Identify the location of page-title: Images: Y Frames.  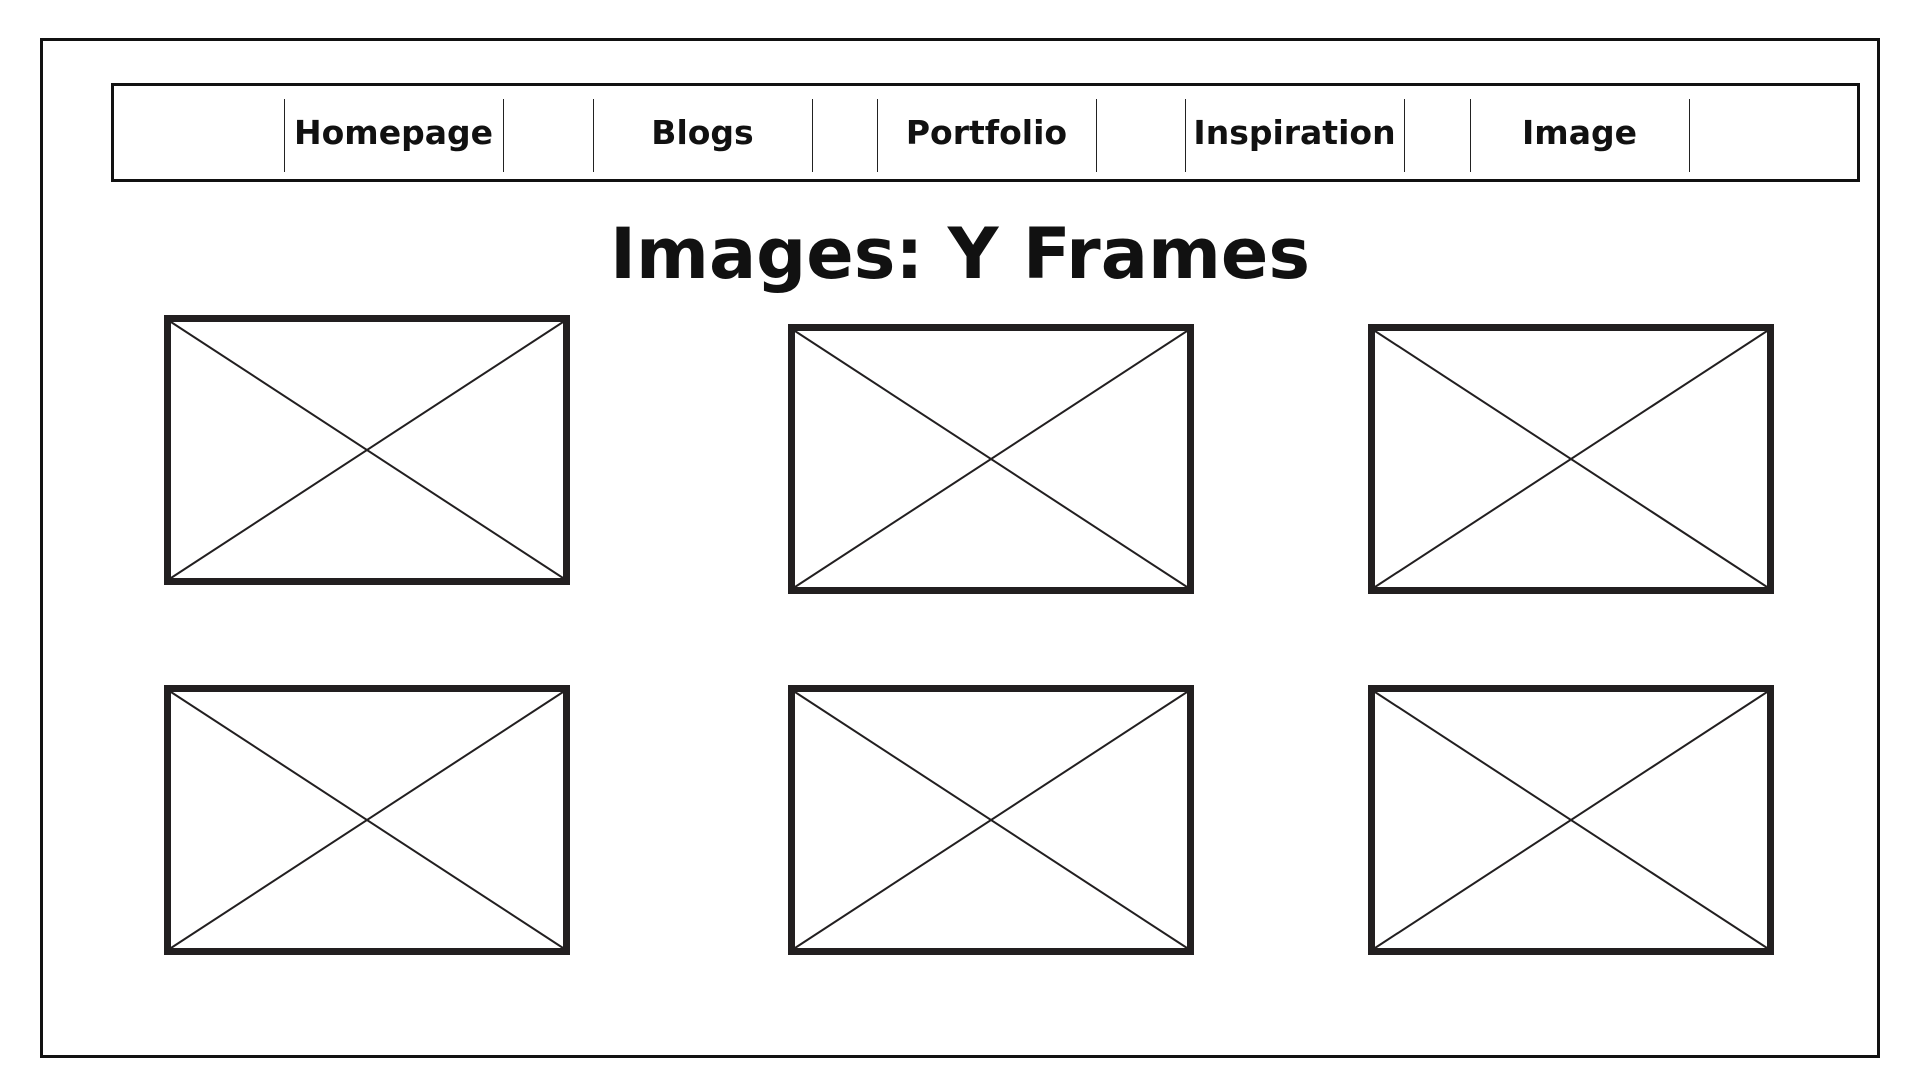
(960, 254).